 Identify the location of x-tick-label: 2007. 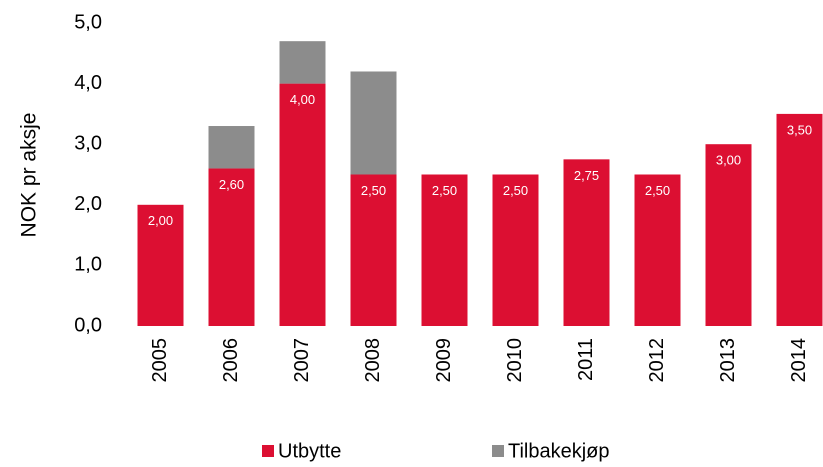
(302, 360).